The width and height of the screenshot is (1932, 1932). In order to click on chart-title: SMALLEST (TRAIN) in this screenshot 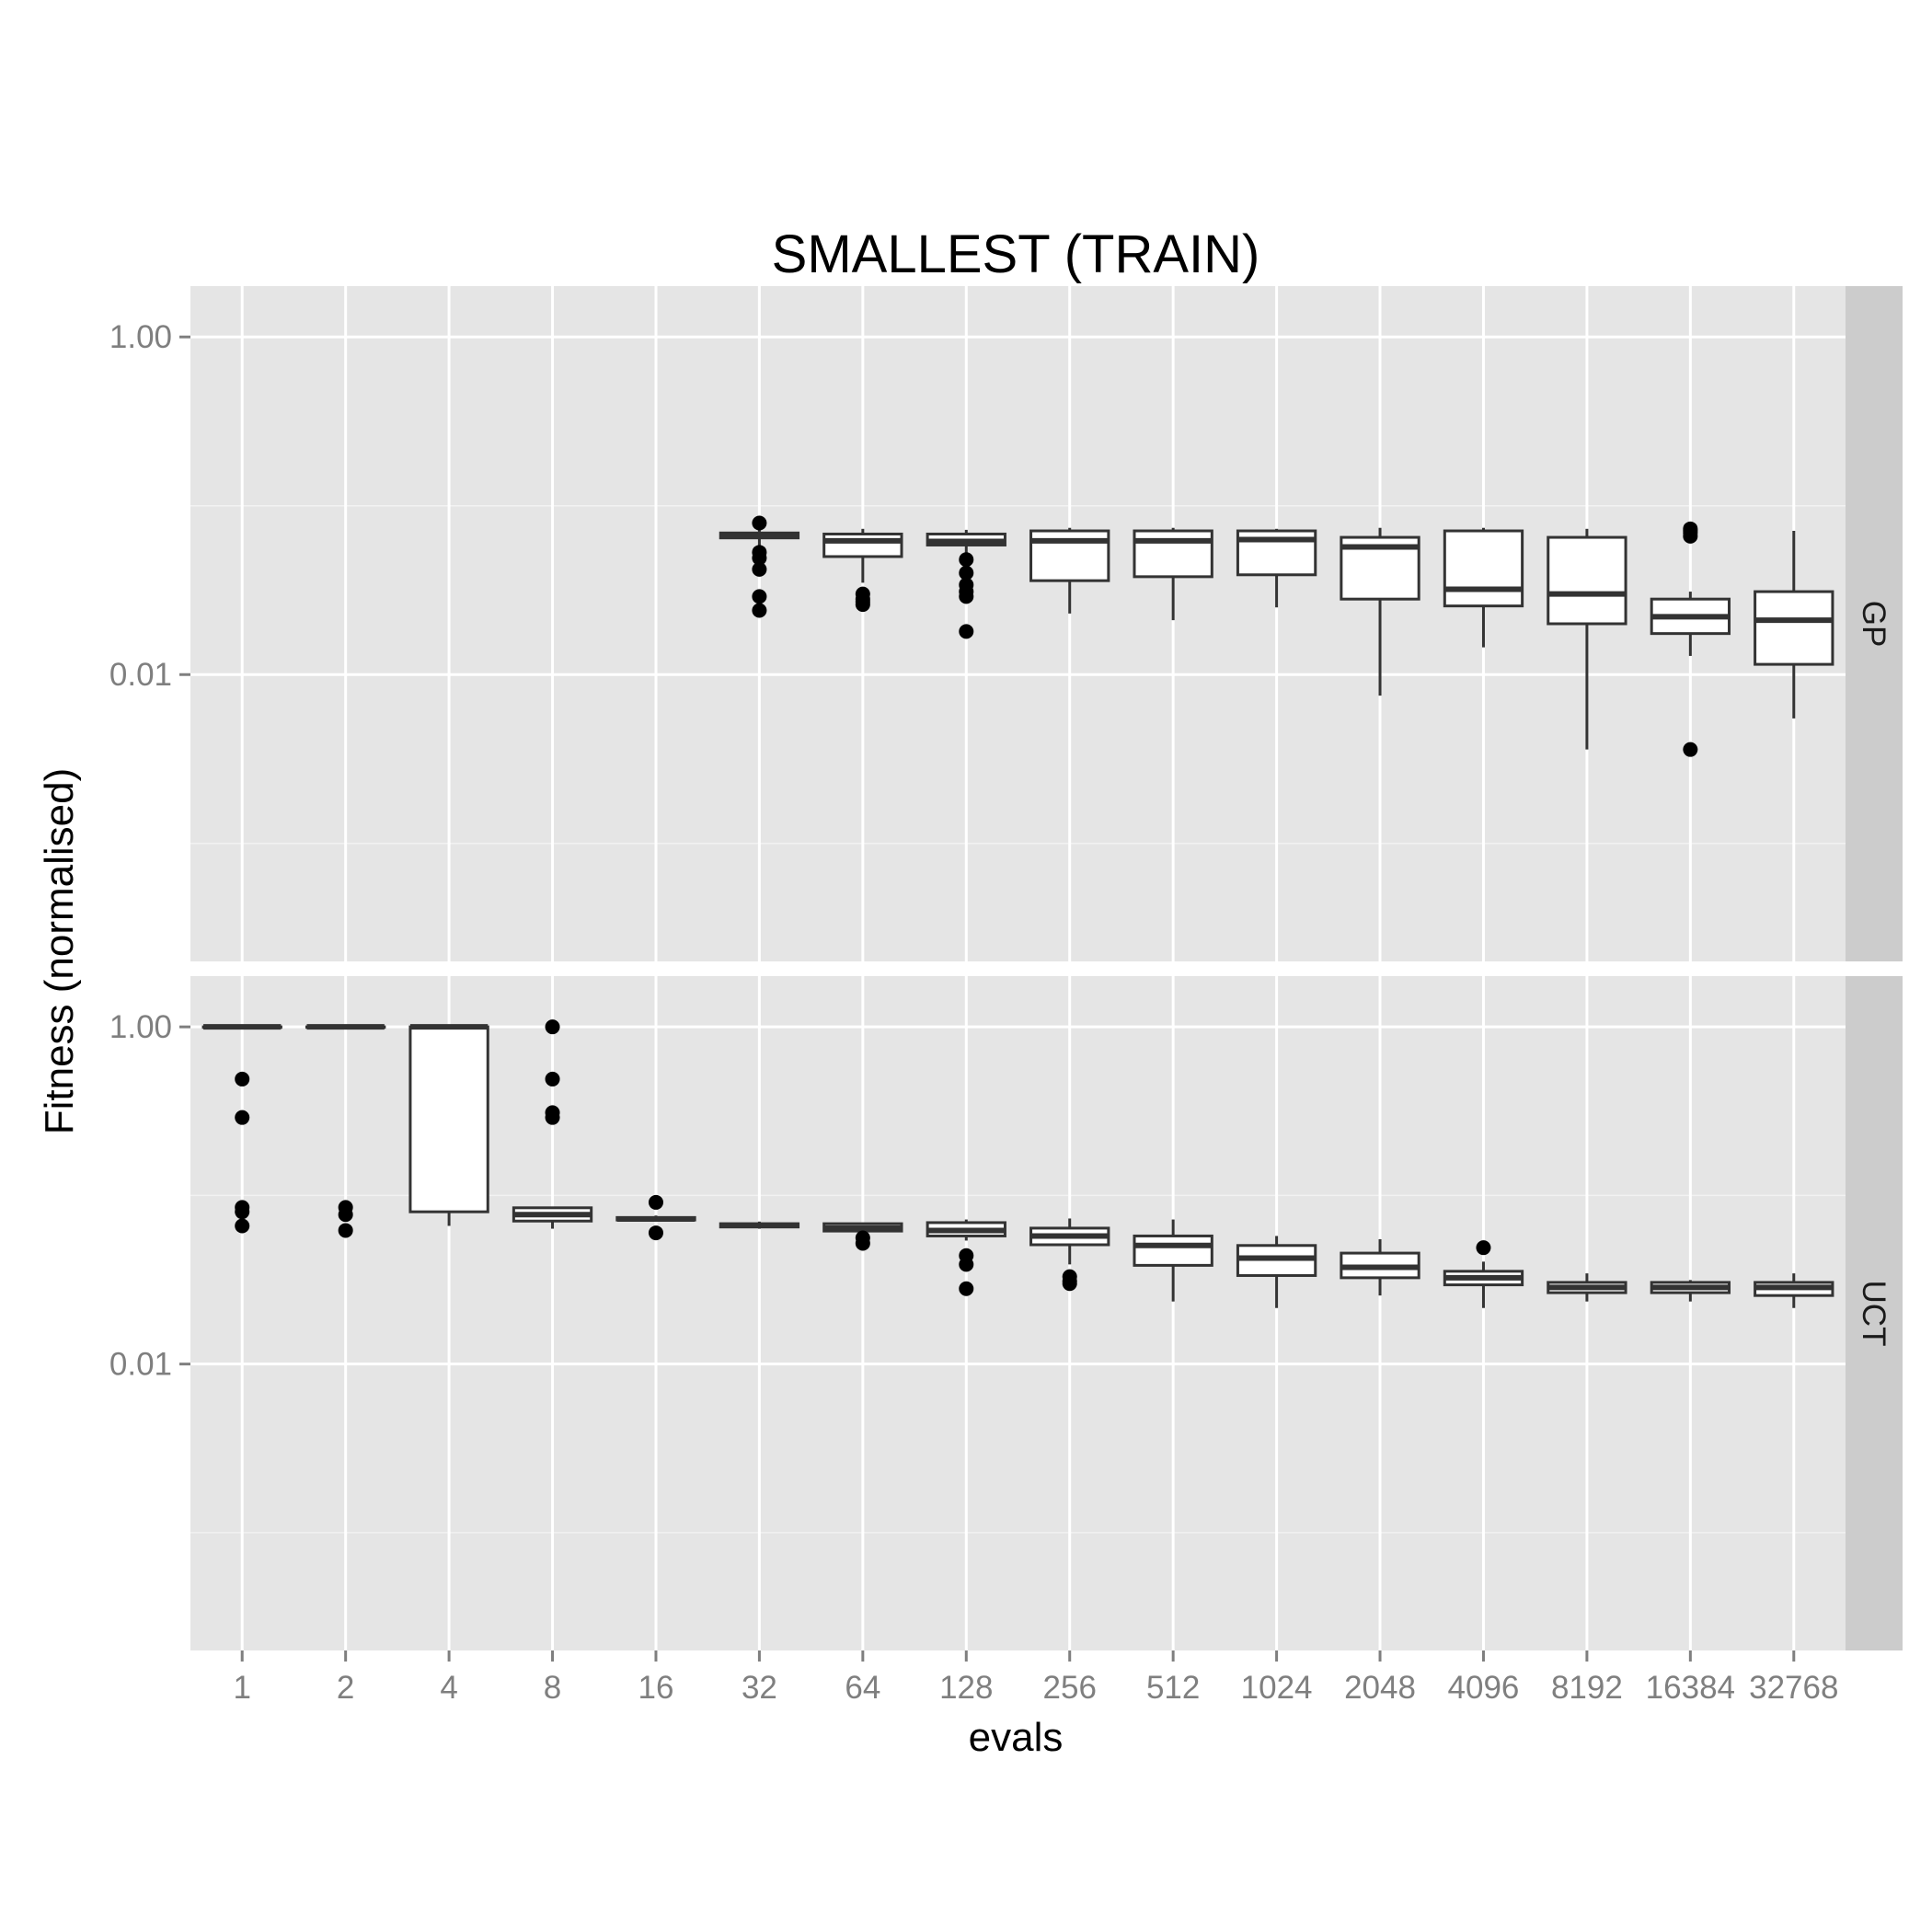, I will do `click(1016, 254)`.